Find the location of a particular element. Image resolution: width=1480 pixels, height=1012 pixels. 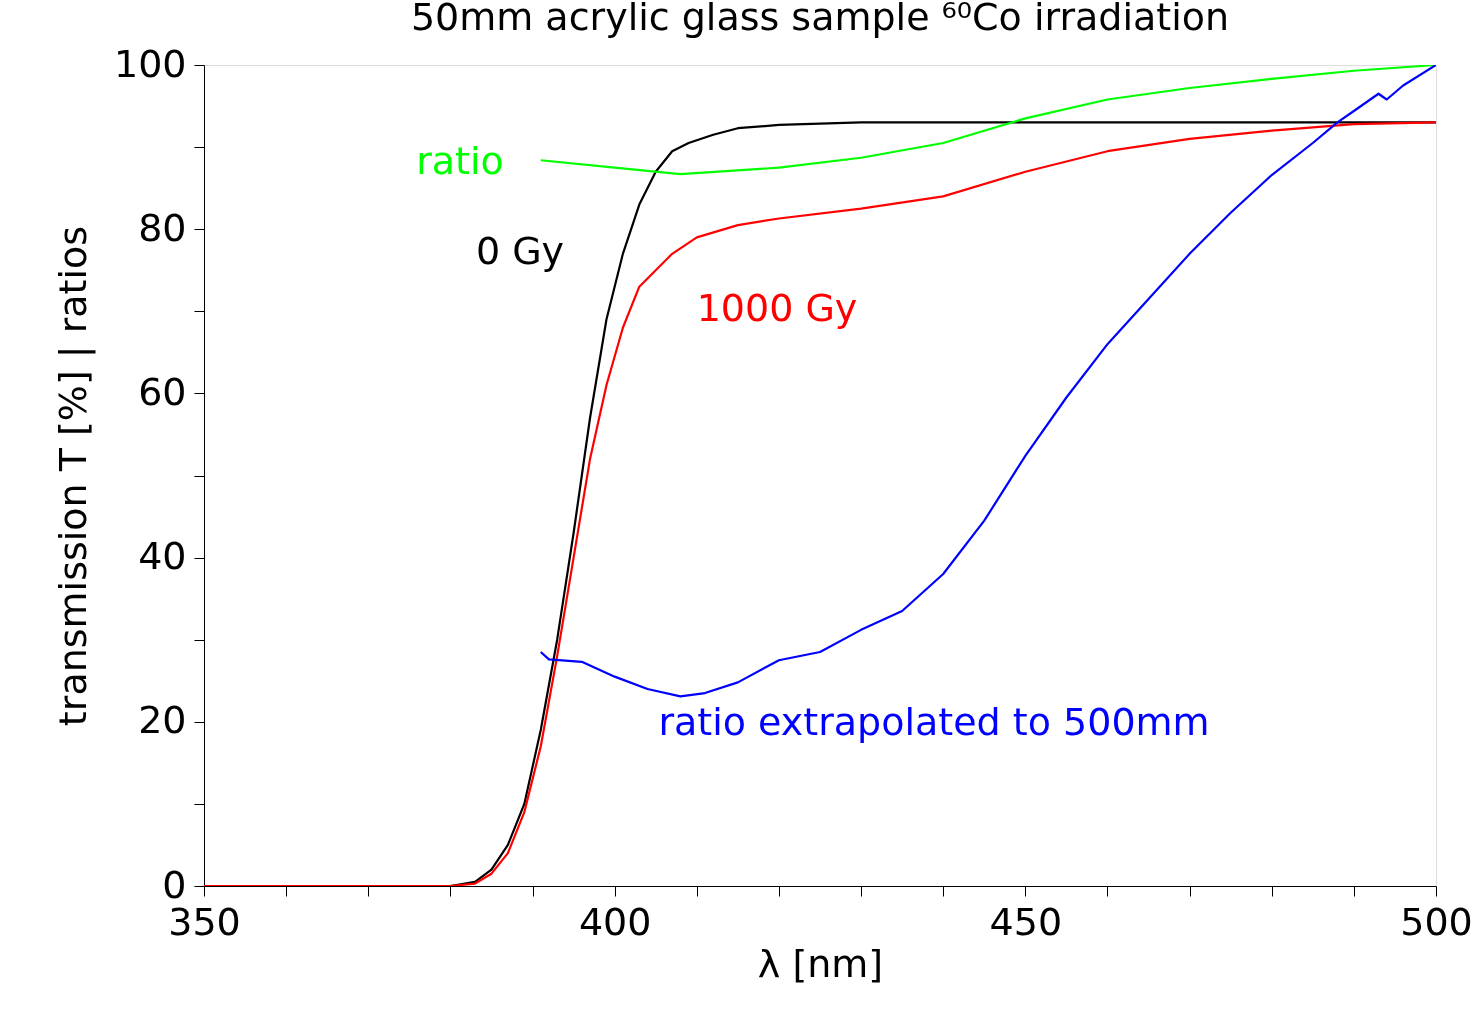

x-tick-label: 400 is located at coordinates (615, 921).